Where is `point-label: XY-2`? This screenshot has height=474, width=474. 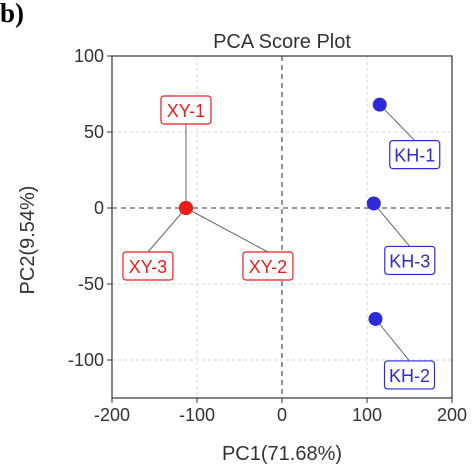
point-label: XY-2 is located at coordinates (268, 267).